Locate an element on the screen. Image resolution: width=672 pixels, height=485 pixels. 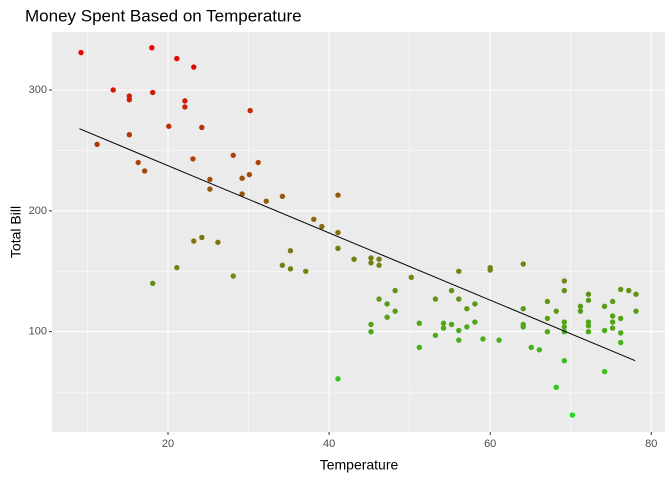
x-tick-label: 80 is located at coordinates (651, 444).